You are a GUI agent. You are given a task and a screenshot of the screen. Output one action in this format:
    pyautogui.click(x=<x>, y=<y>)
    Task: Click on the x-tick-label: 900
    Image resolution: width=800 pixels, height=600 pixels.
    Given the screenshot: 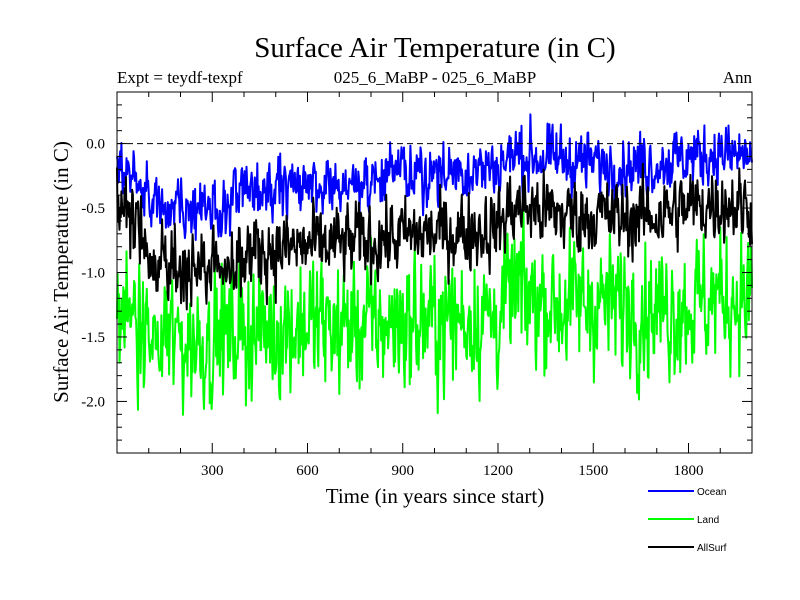 What is the action you would take?
    pyautogui.click(x=403, y=471)
    